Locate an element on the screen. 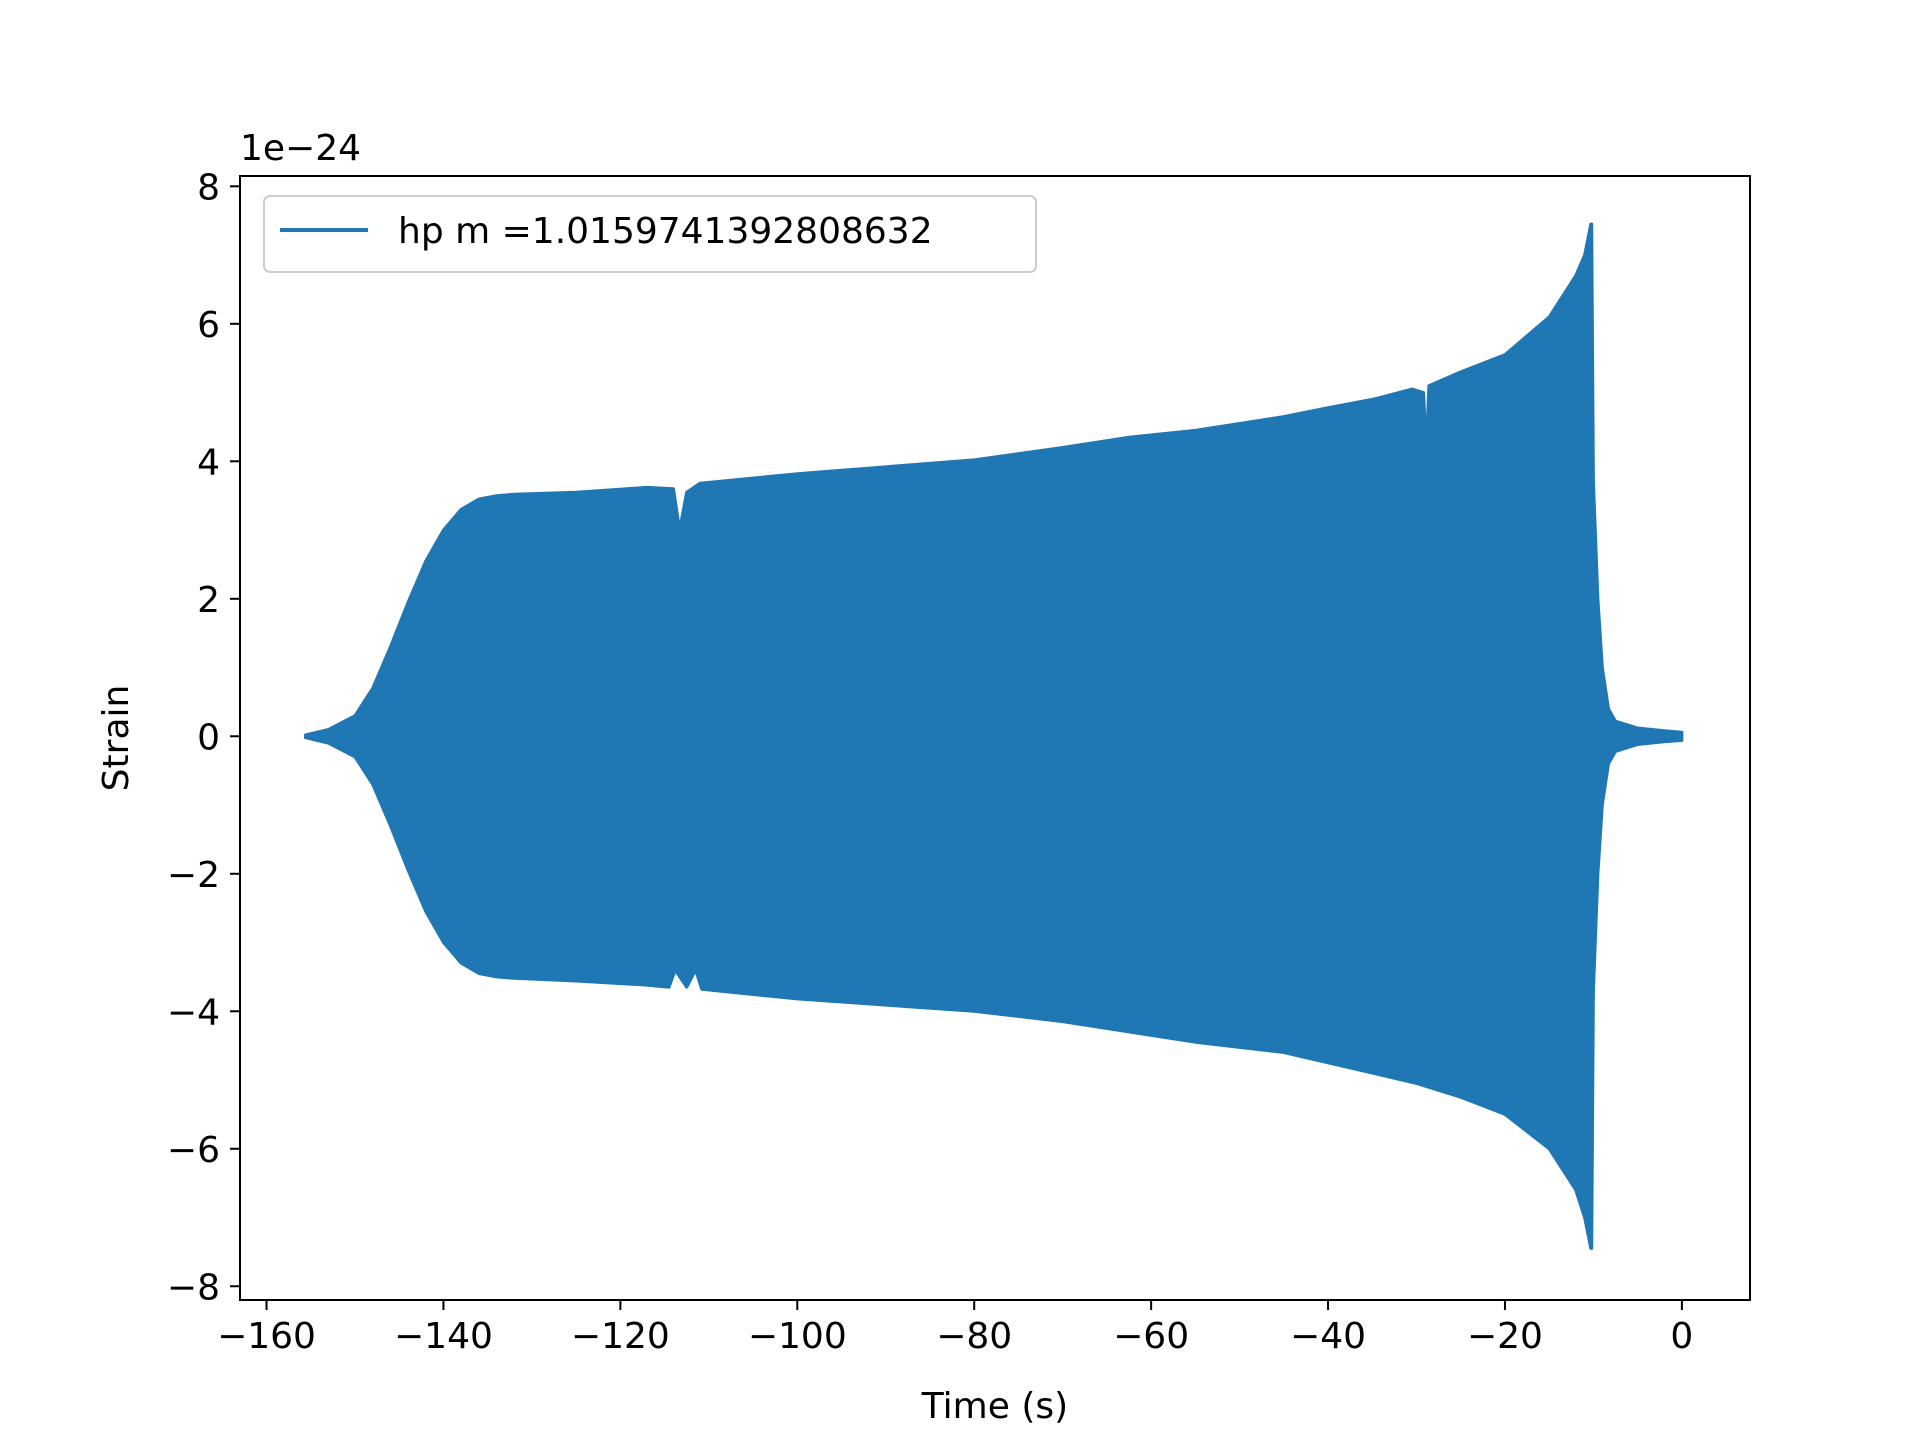 Image resolution: width=1920 pixels, height=1440 pixels. legend: hp m =1.0159741392808632 is located at coordinates (650, 234).